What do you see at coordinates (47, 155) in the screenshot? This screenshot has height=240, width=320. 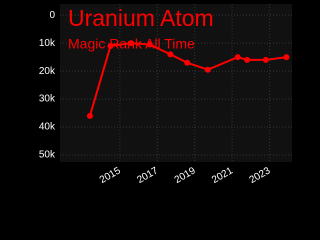 I see `y-tick-label: 50k` at bounding box center [47, 155].